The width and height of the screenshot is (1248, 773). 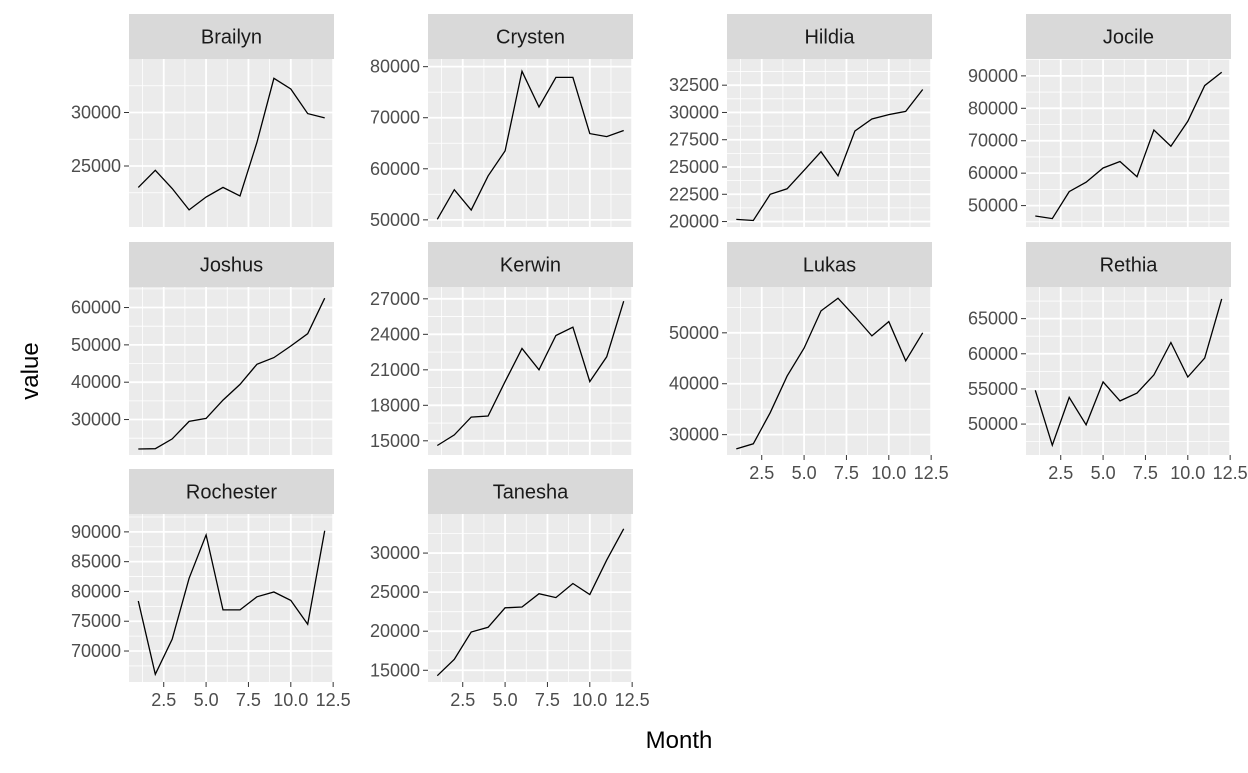 I want to click on series-line-rethia, so click(x=1128, y=373).